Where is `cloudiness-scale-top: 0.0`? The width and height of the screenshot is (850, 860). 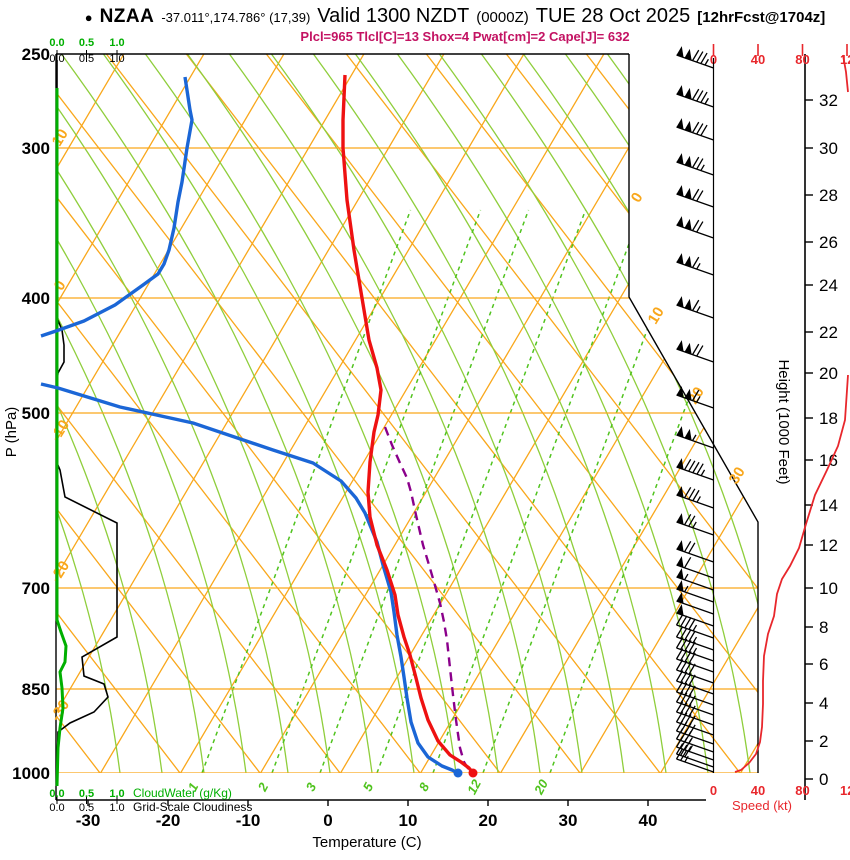
cloudiness-scale-top: 0.0 is located at coordinates (56, 59).